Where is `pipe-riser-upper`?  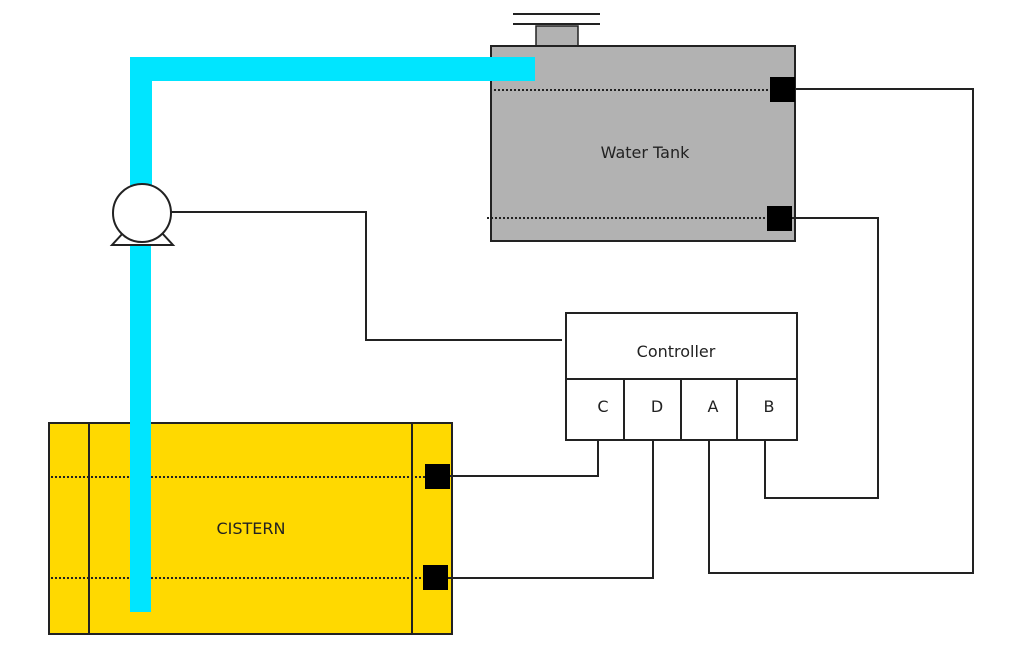
pipe-riser-upper is located at coordinates (141, 123).